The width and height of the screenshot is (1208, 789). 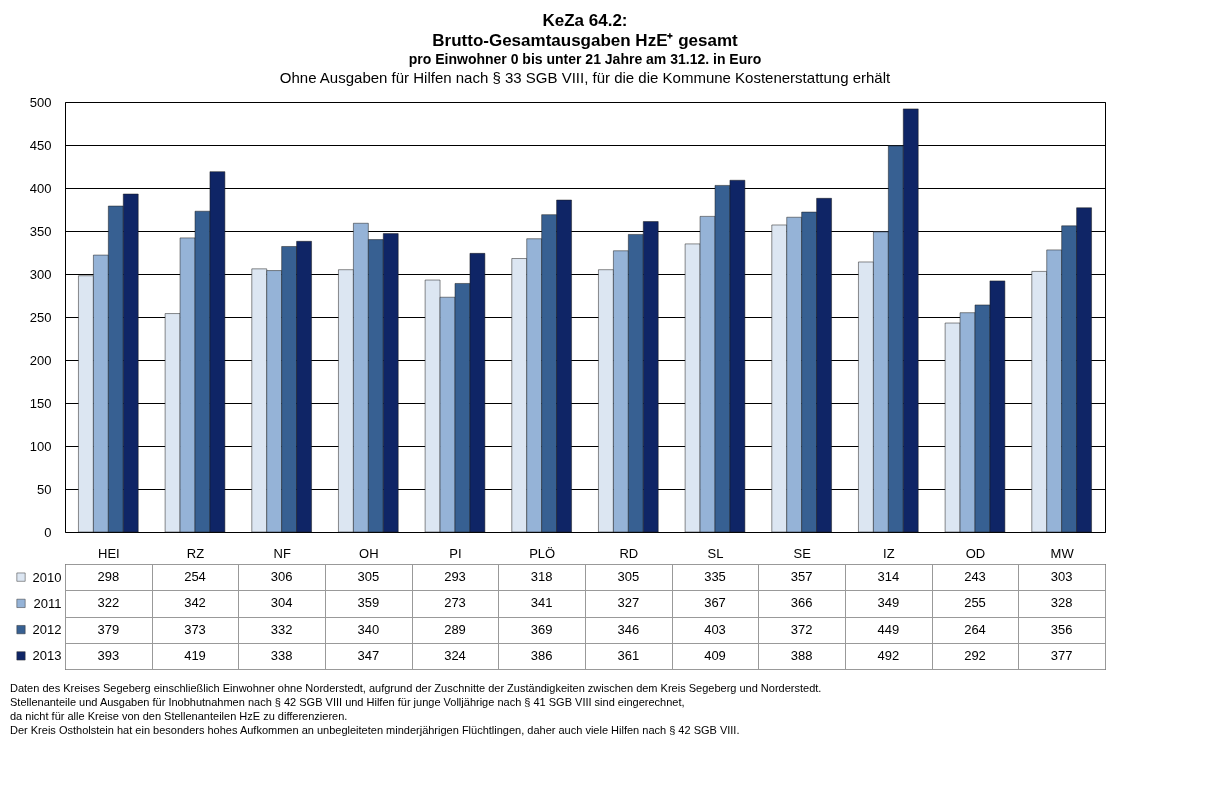 I want to click on y-tick-label: 400, so click(x=40, y=188).